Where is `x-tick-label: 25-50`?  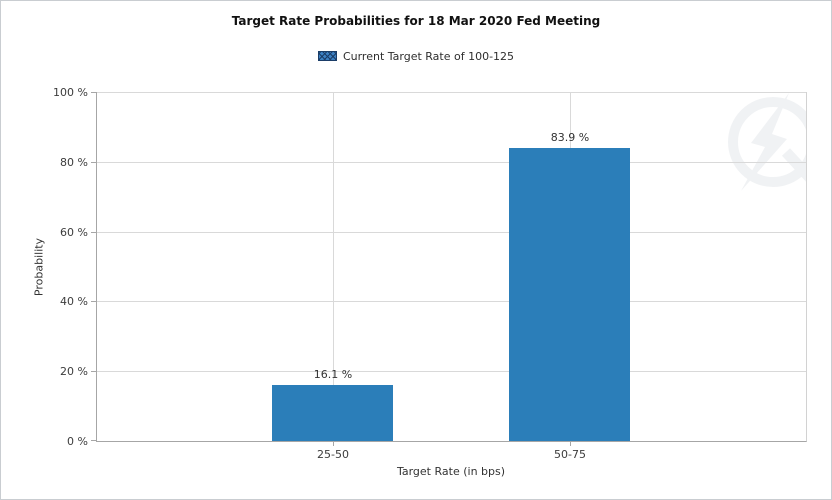
x-tick-label: 25-50 is located at coordinates (333, 454).